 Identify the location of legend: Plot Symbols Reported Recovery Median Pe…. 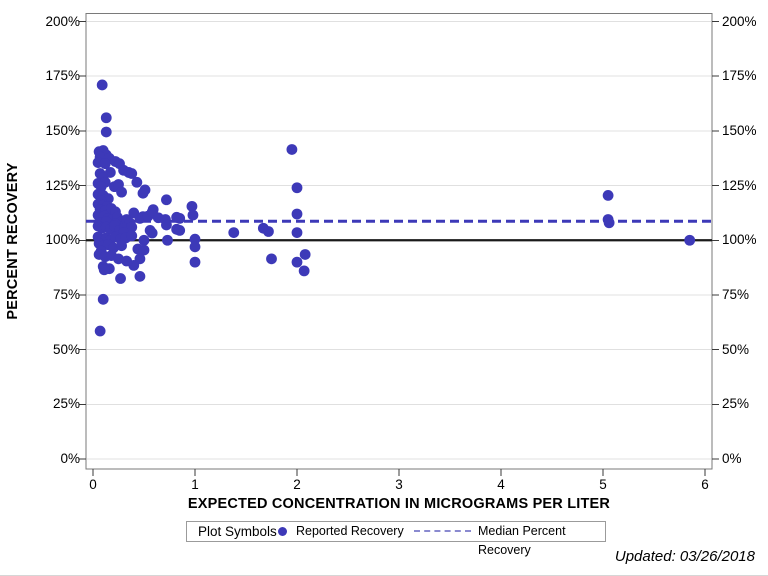
(396, 539).